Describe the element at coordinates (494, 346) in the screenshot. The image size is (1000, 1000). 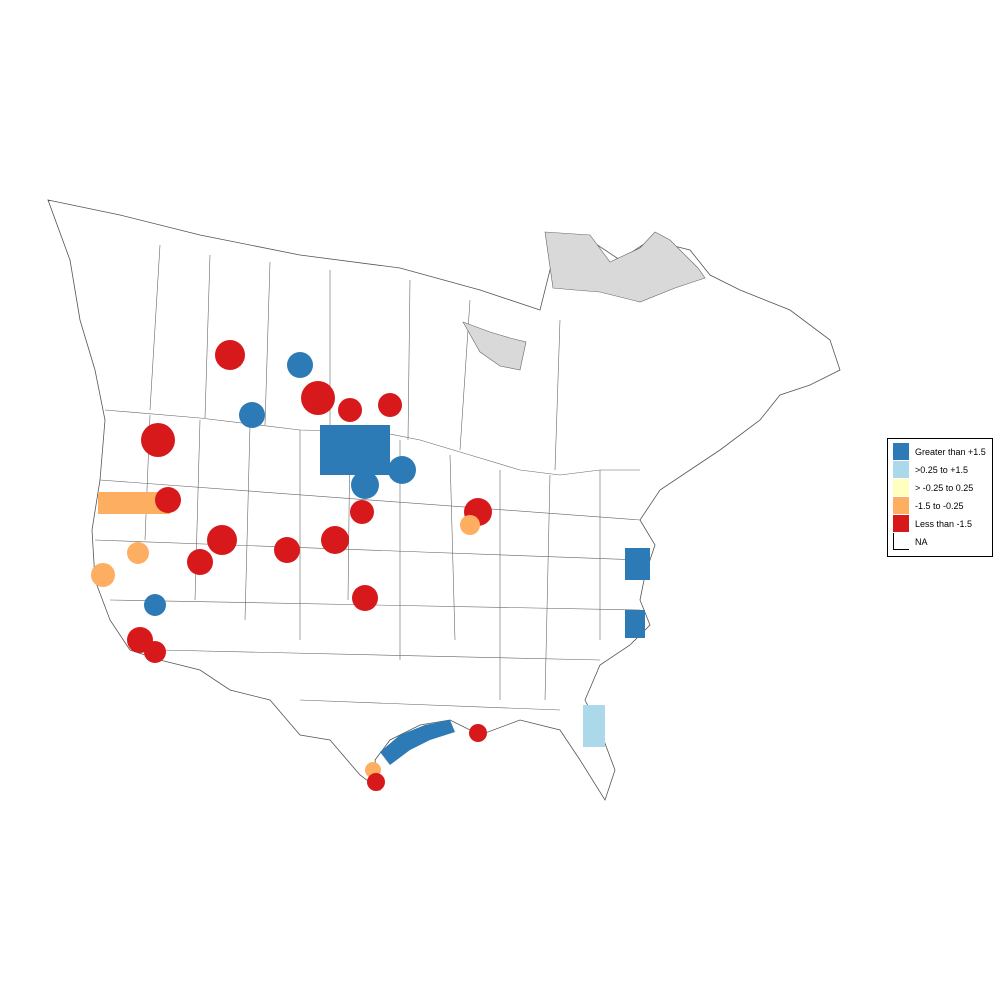
I see `no-data-region-hudson` at that location.